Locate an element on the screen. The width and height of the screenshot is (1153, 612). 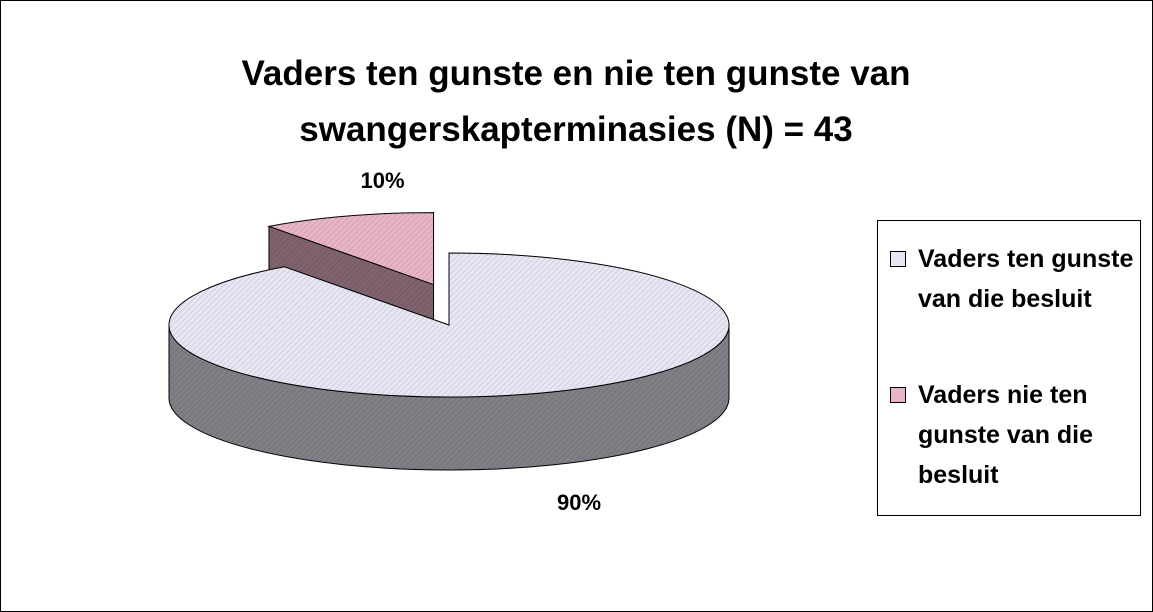
value-label: 90% is located at coordinates (579, 502).